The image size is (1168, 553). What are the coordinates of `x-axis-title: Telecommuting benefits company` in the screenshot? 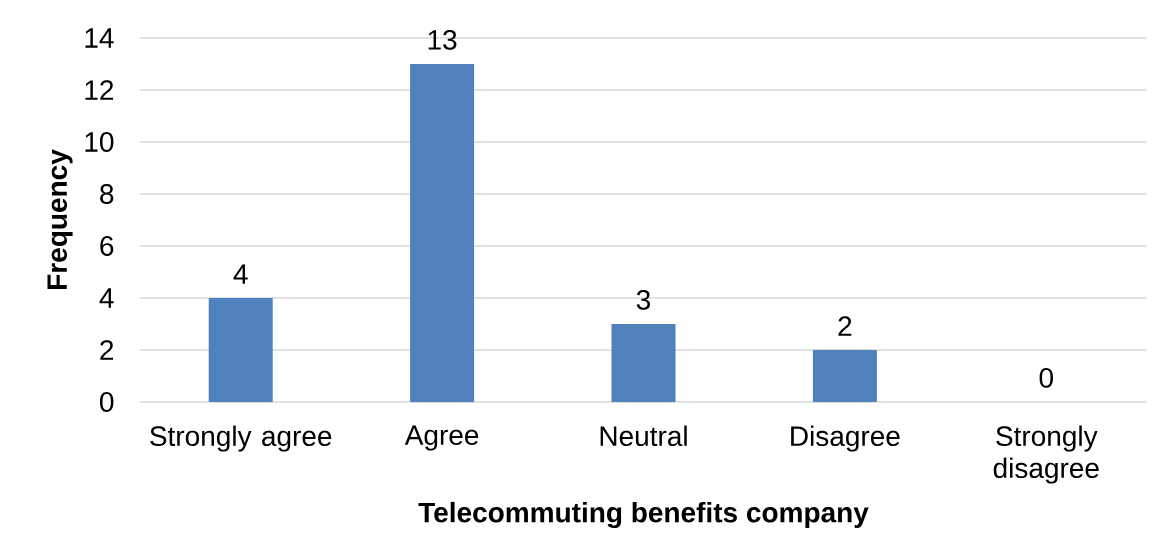 It's located at (643, 515).